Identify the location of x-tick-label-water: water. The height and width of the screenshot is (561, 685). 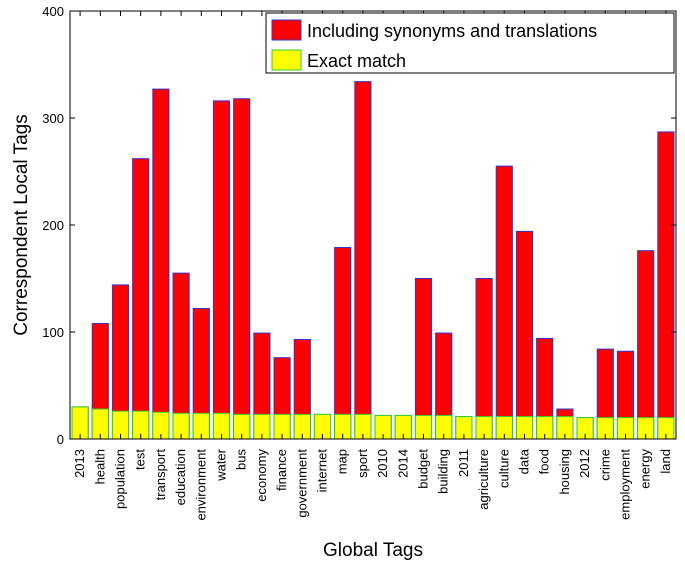
(221, 464).